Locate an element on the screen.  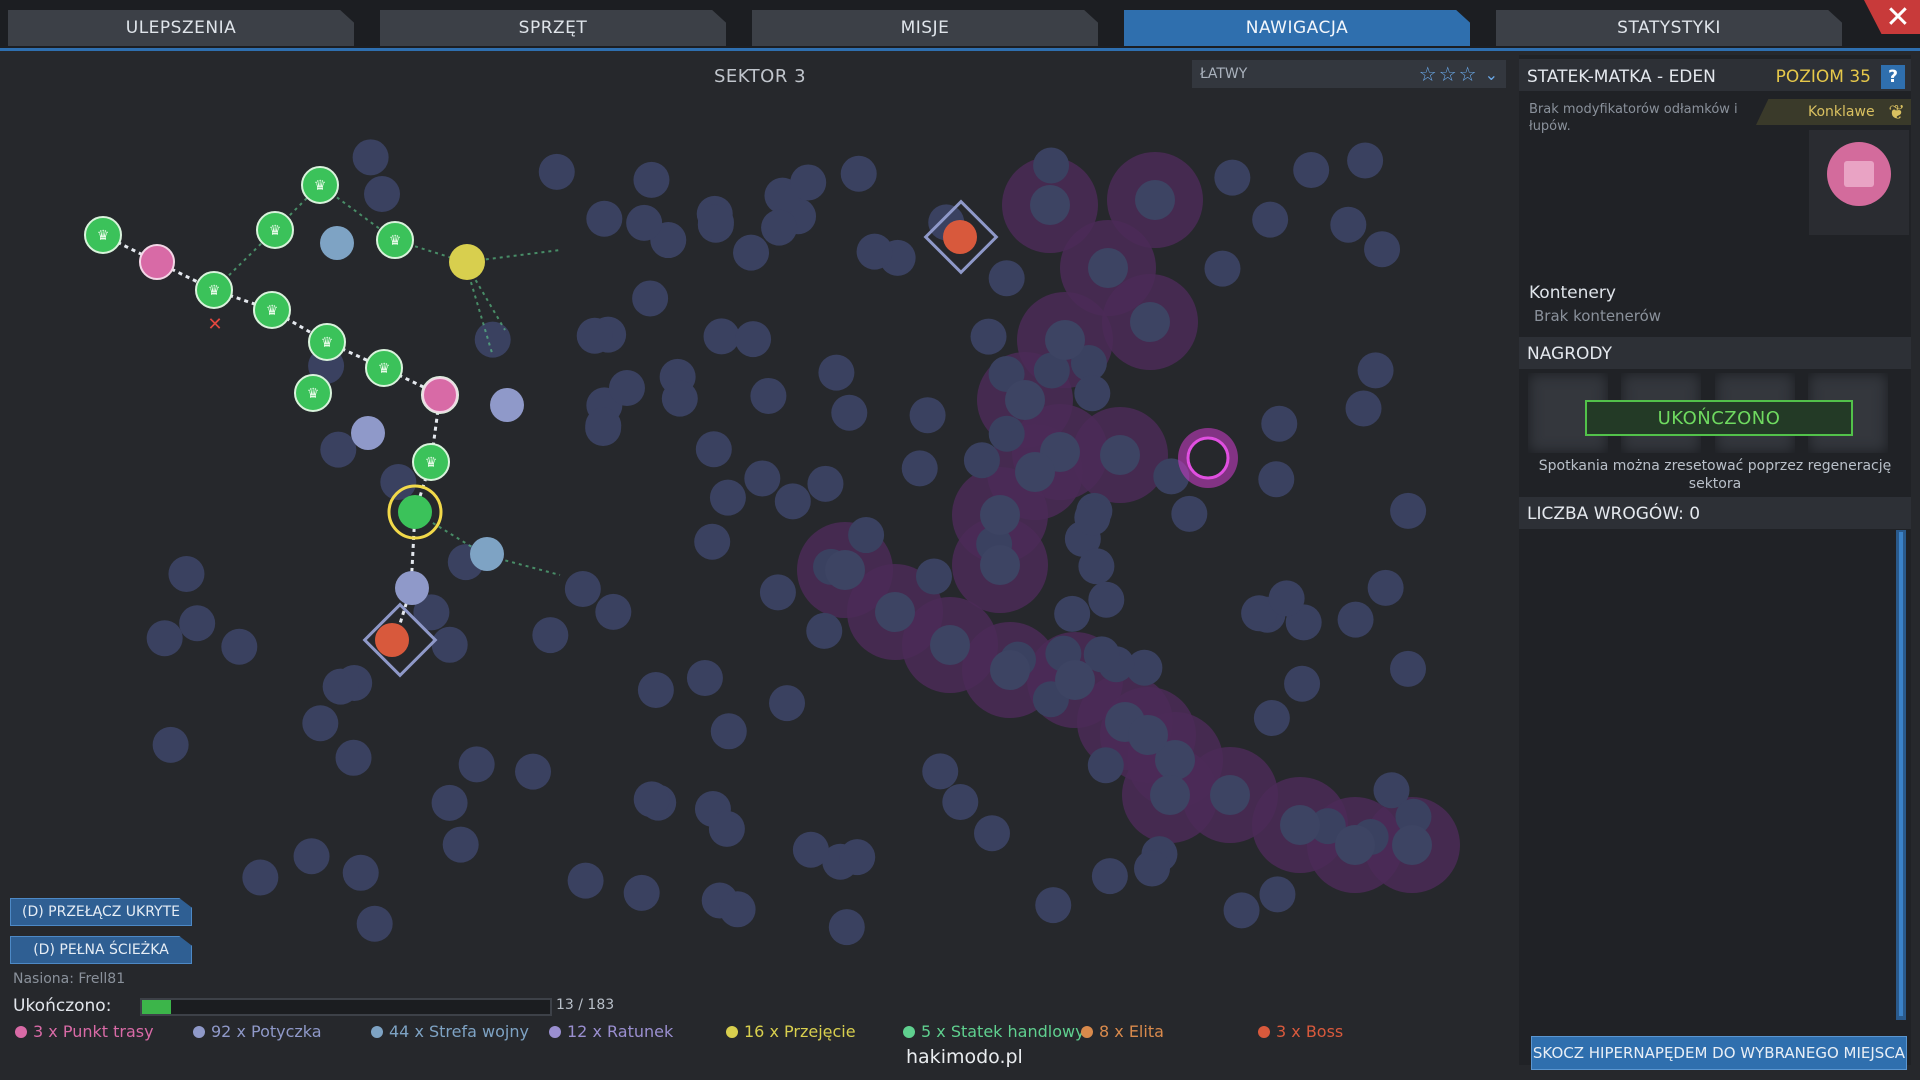
close-icon: ✕ is located at coordinates (1898, 17).